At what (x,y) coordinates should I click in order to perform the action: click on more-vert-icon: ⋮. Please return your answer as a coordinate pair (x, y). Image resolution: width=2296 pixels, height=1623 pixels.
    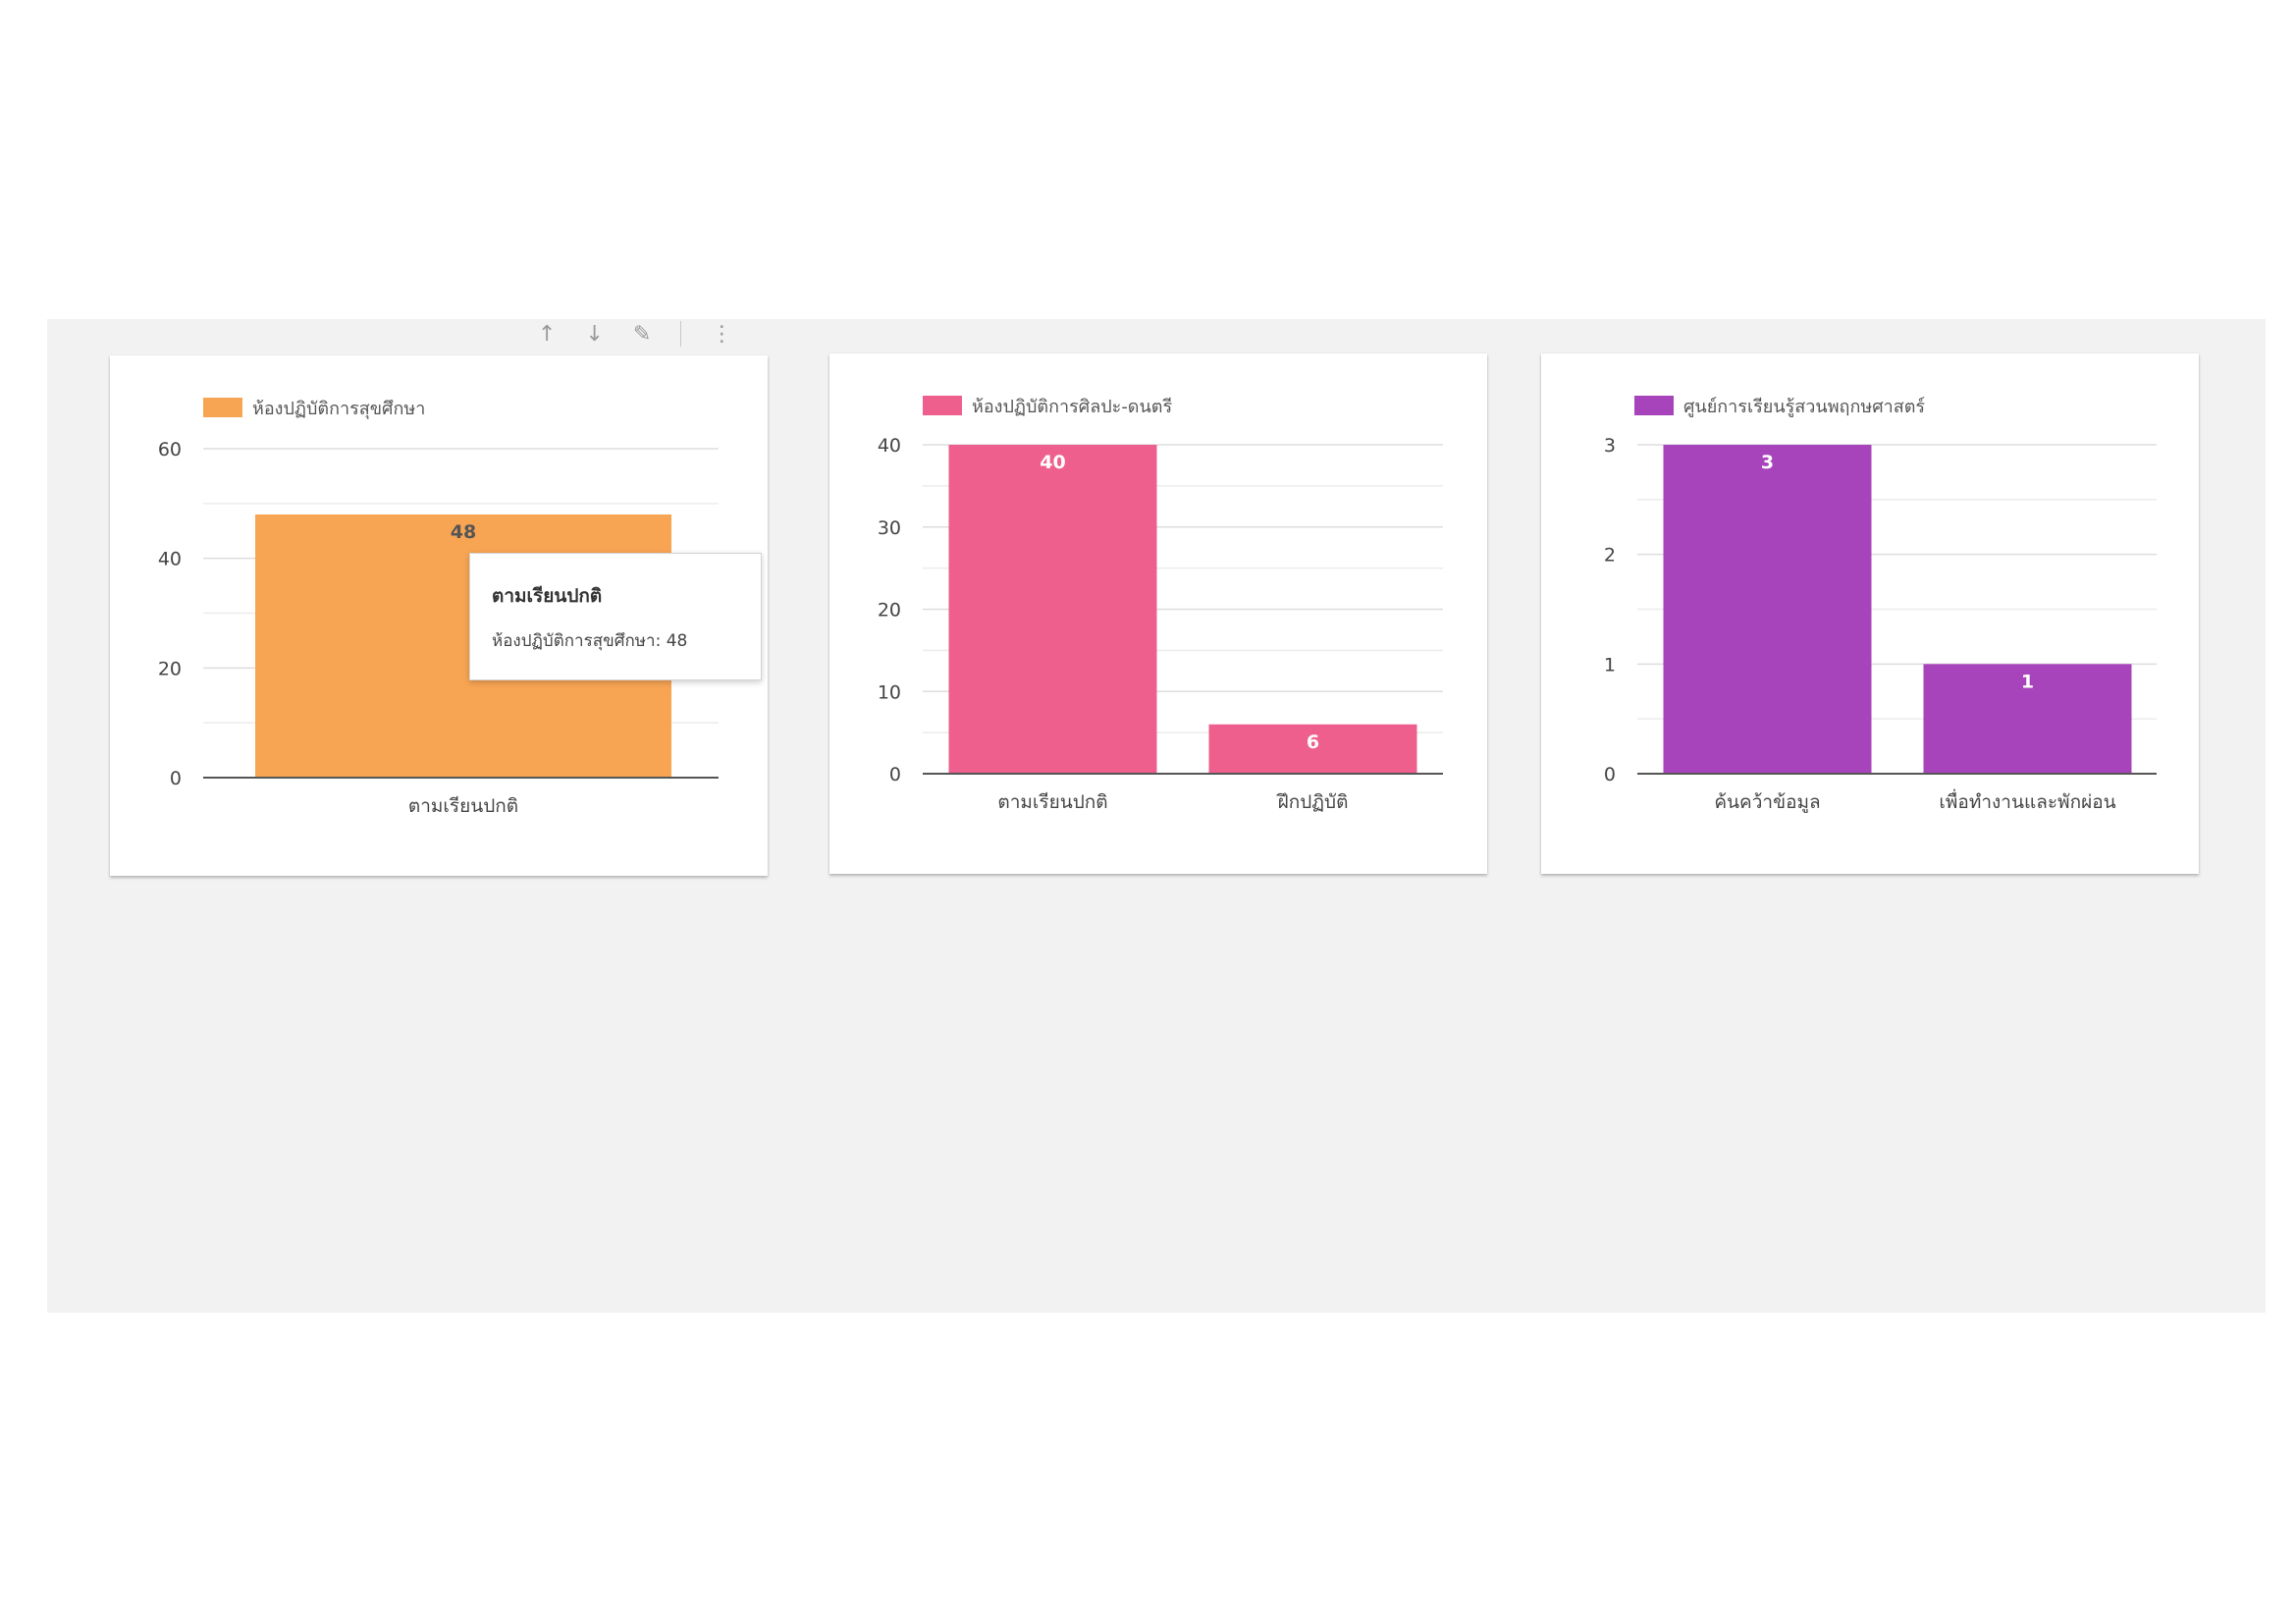
    Looking at the image, I should click on (722, 334).